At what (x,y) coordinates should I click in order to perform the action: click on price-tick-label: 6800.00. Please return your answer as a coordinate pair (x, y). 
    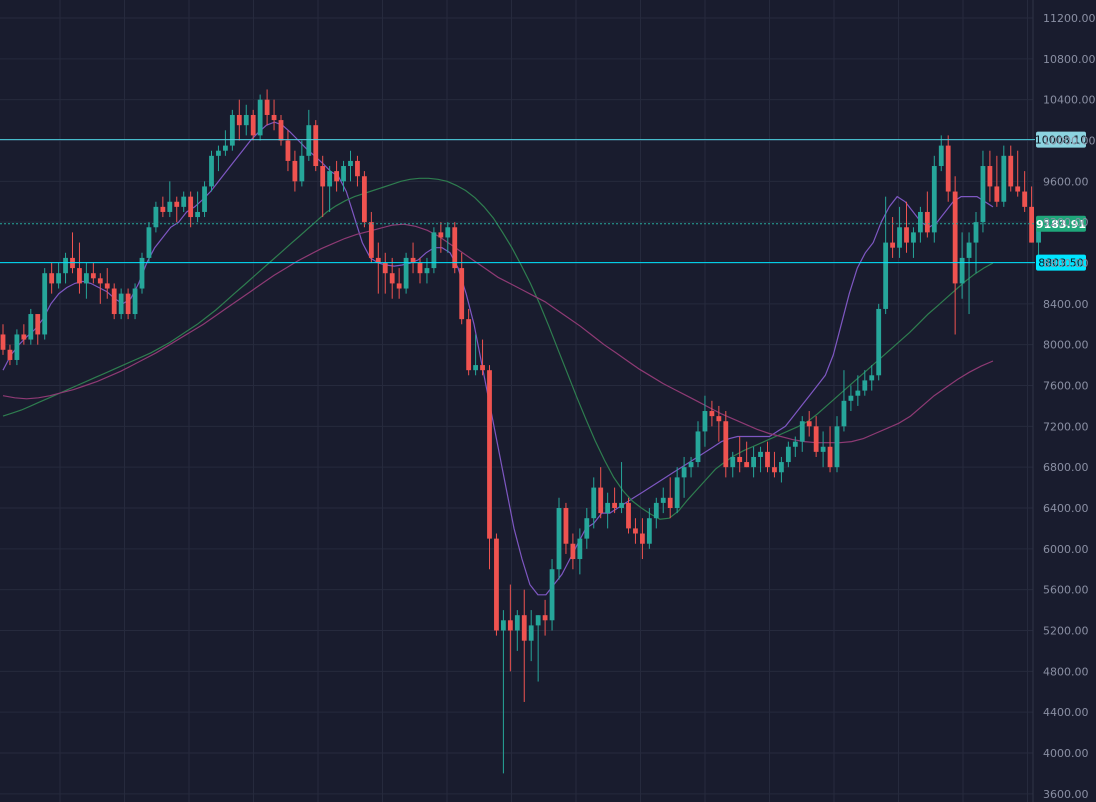
    Looking at the image, I should click on (1066, 467).